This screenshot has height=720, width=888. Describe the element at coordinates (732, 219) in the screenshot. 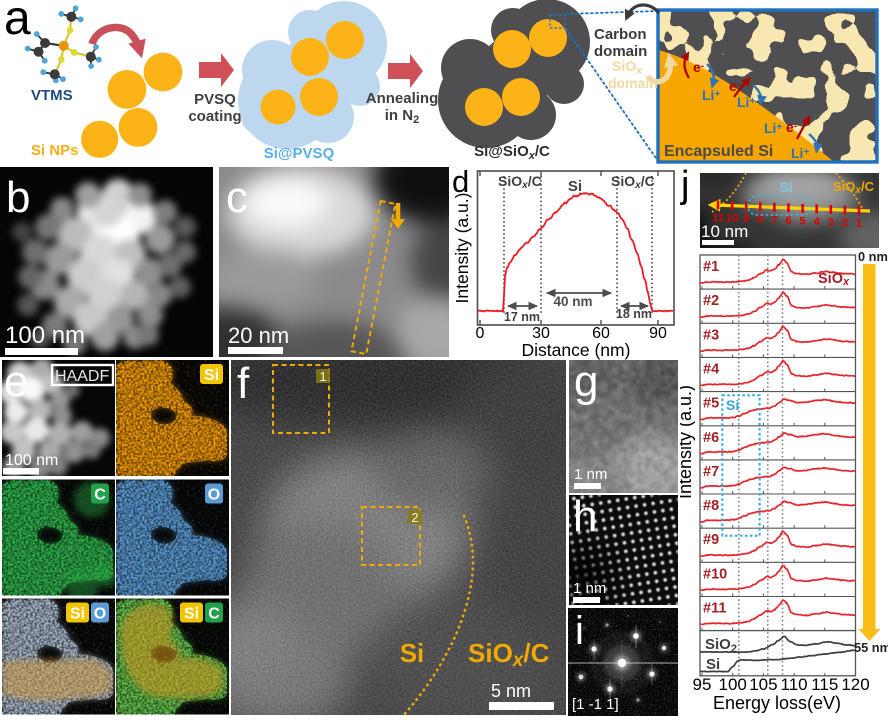

I see `svg-text: 10` at that location.